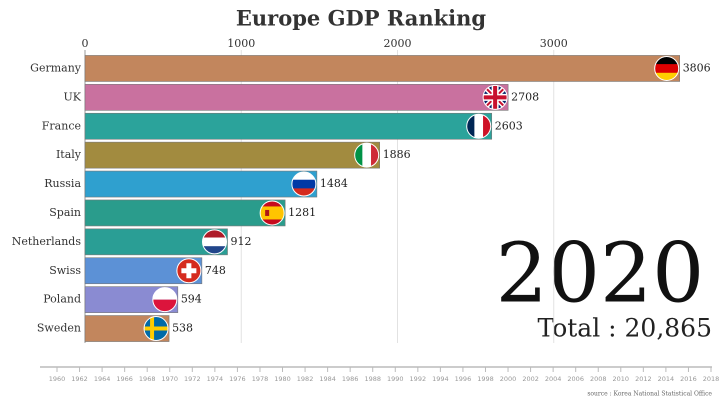 Image resolution: width=720 pixels, height=404 pixels. I want to click on timeline-label: 2012, so click(643, 379).